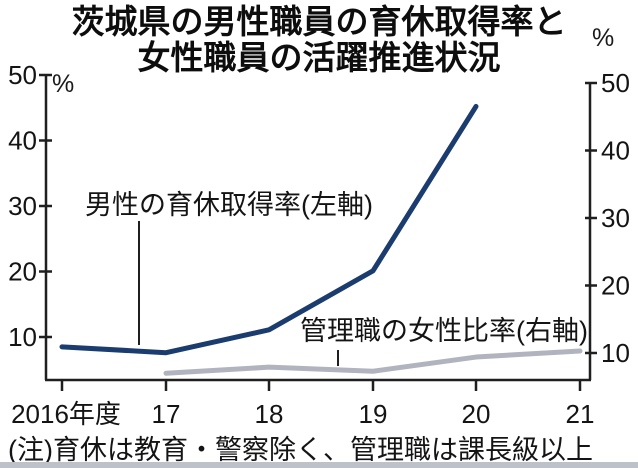 This screenshot has width=638, height=468. I want to click on left-axis-tick-label: 40, so click(22, 141).